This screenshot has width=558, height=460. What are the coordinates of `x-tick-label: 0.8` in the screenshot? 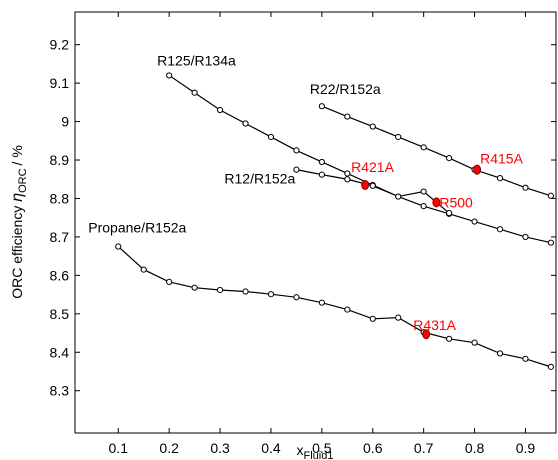 It's located at (475, 448).